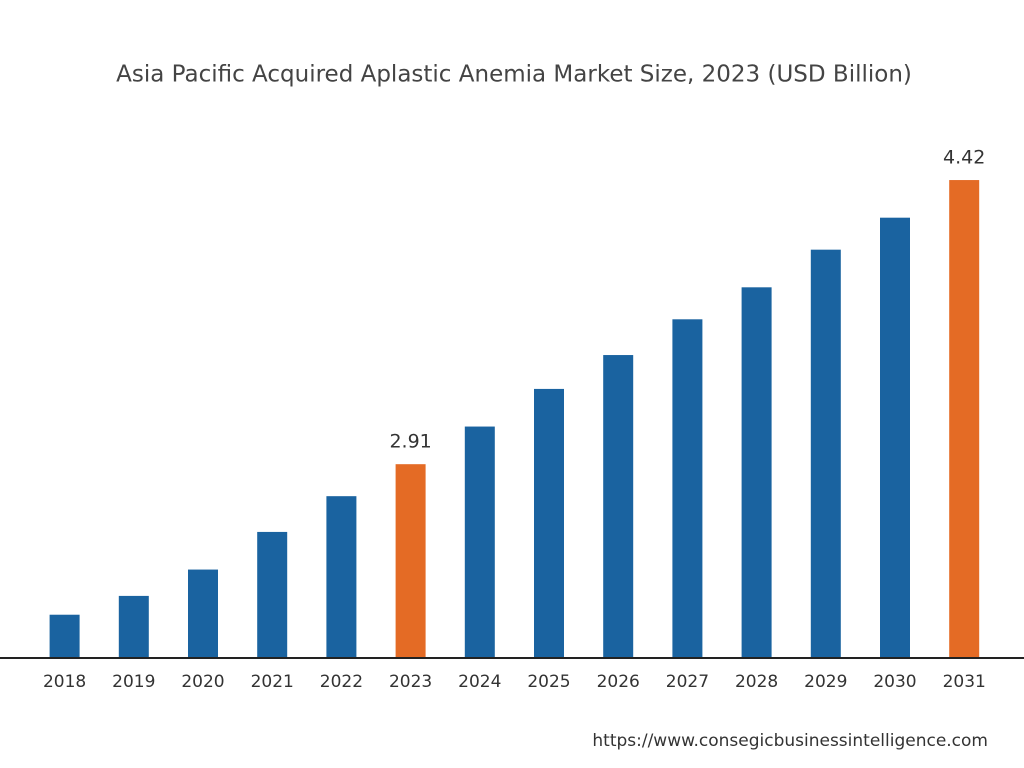 The width and height of the screenshot is (1024, 768). I want to click on x-tick-label: 2024, so click(479, 682).